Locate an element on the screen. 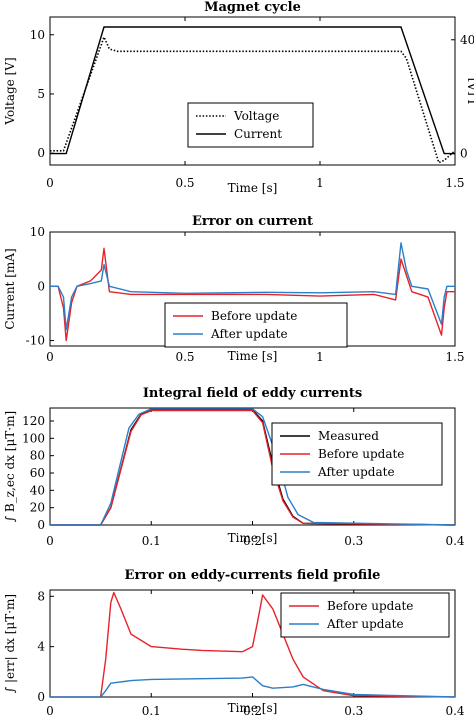 Image resolution: width=474 pixels, height=718 pixels. legend-label: Voltage is located at coordinates (256, 116).